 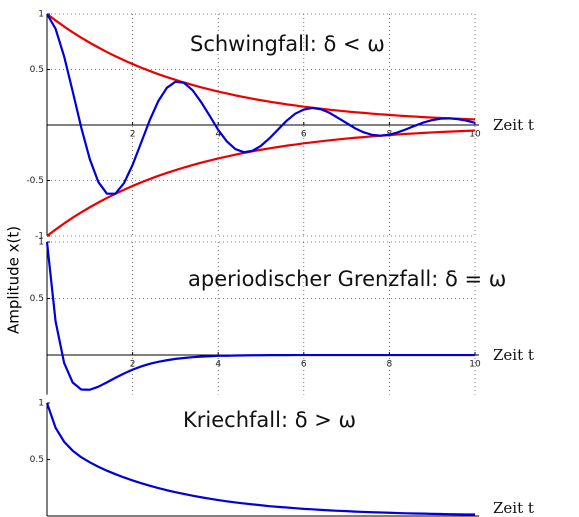 I want to click on y-tick-label: -1, so click(x=39, y=237).